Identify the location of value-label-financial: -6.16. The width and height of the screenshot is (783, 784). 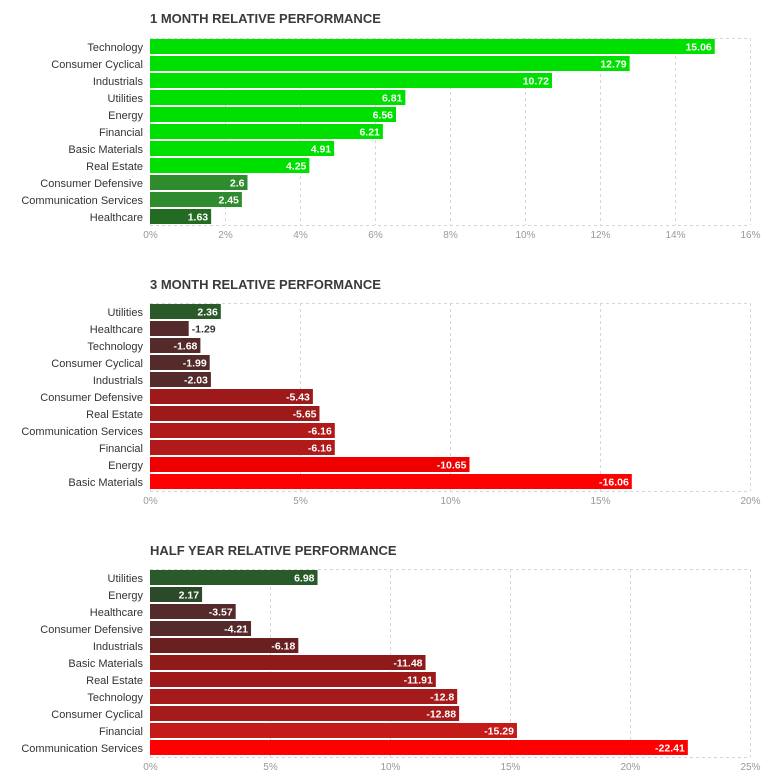
(320, 449).